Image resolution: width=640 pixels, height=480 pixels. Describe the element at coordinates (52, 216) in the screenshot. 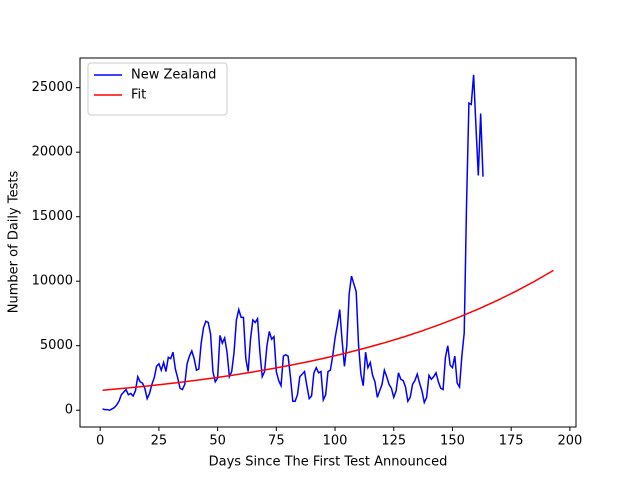

I see `y-tick-label: 15000` at that location.